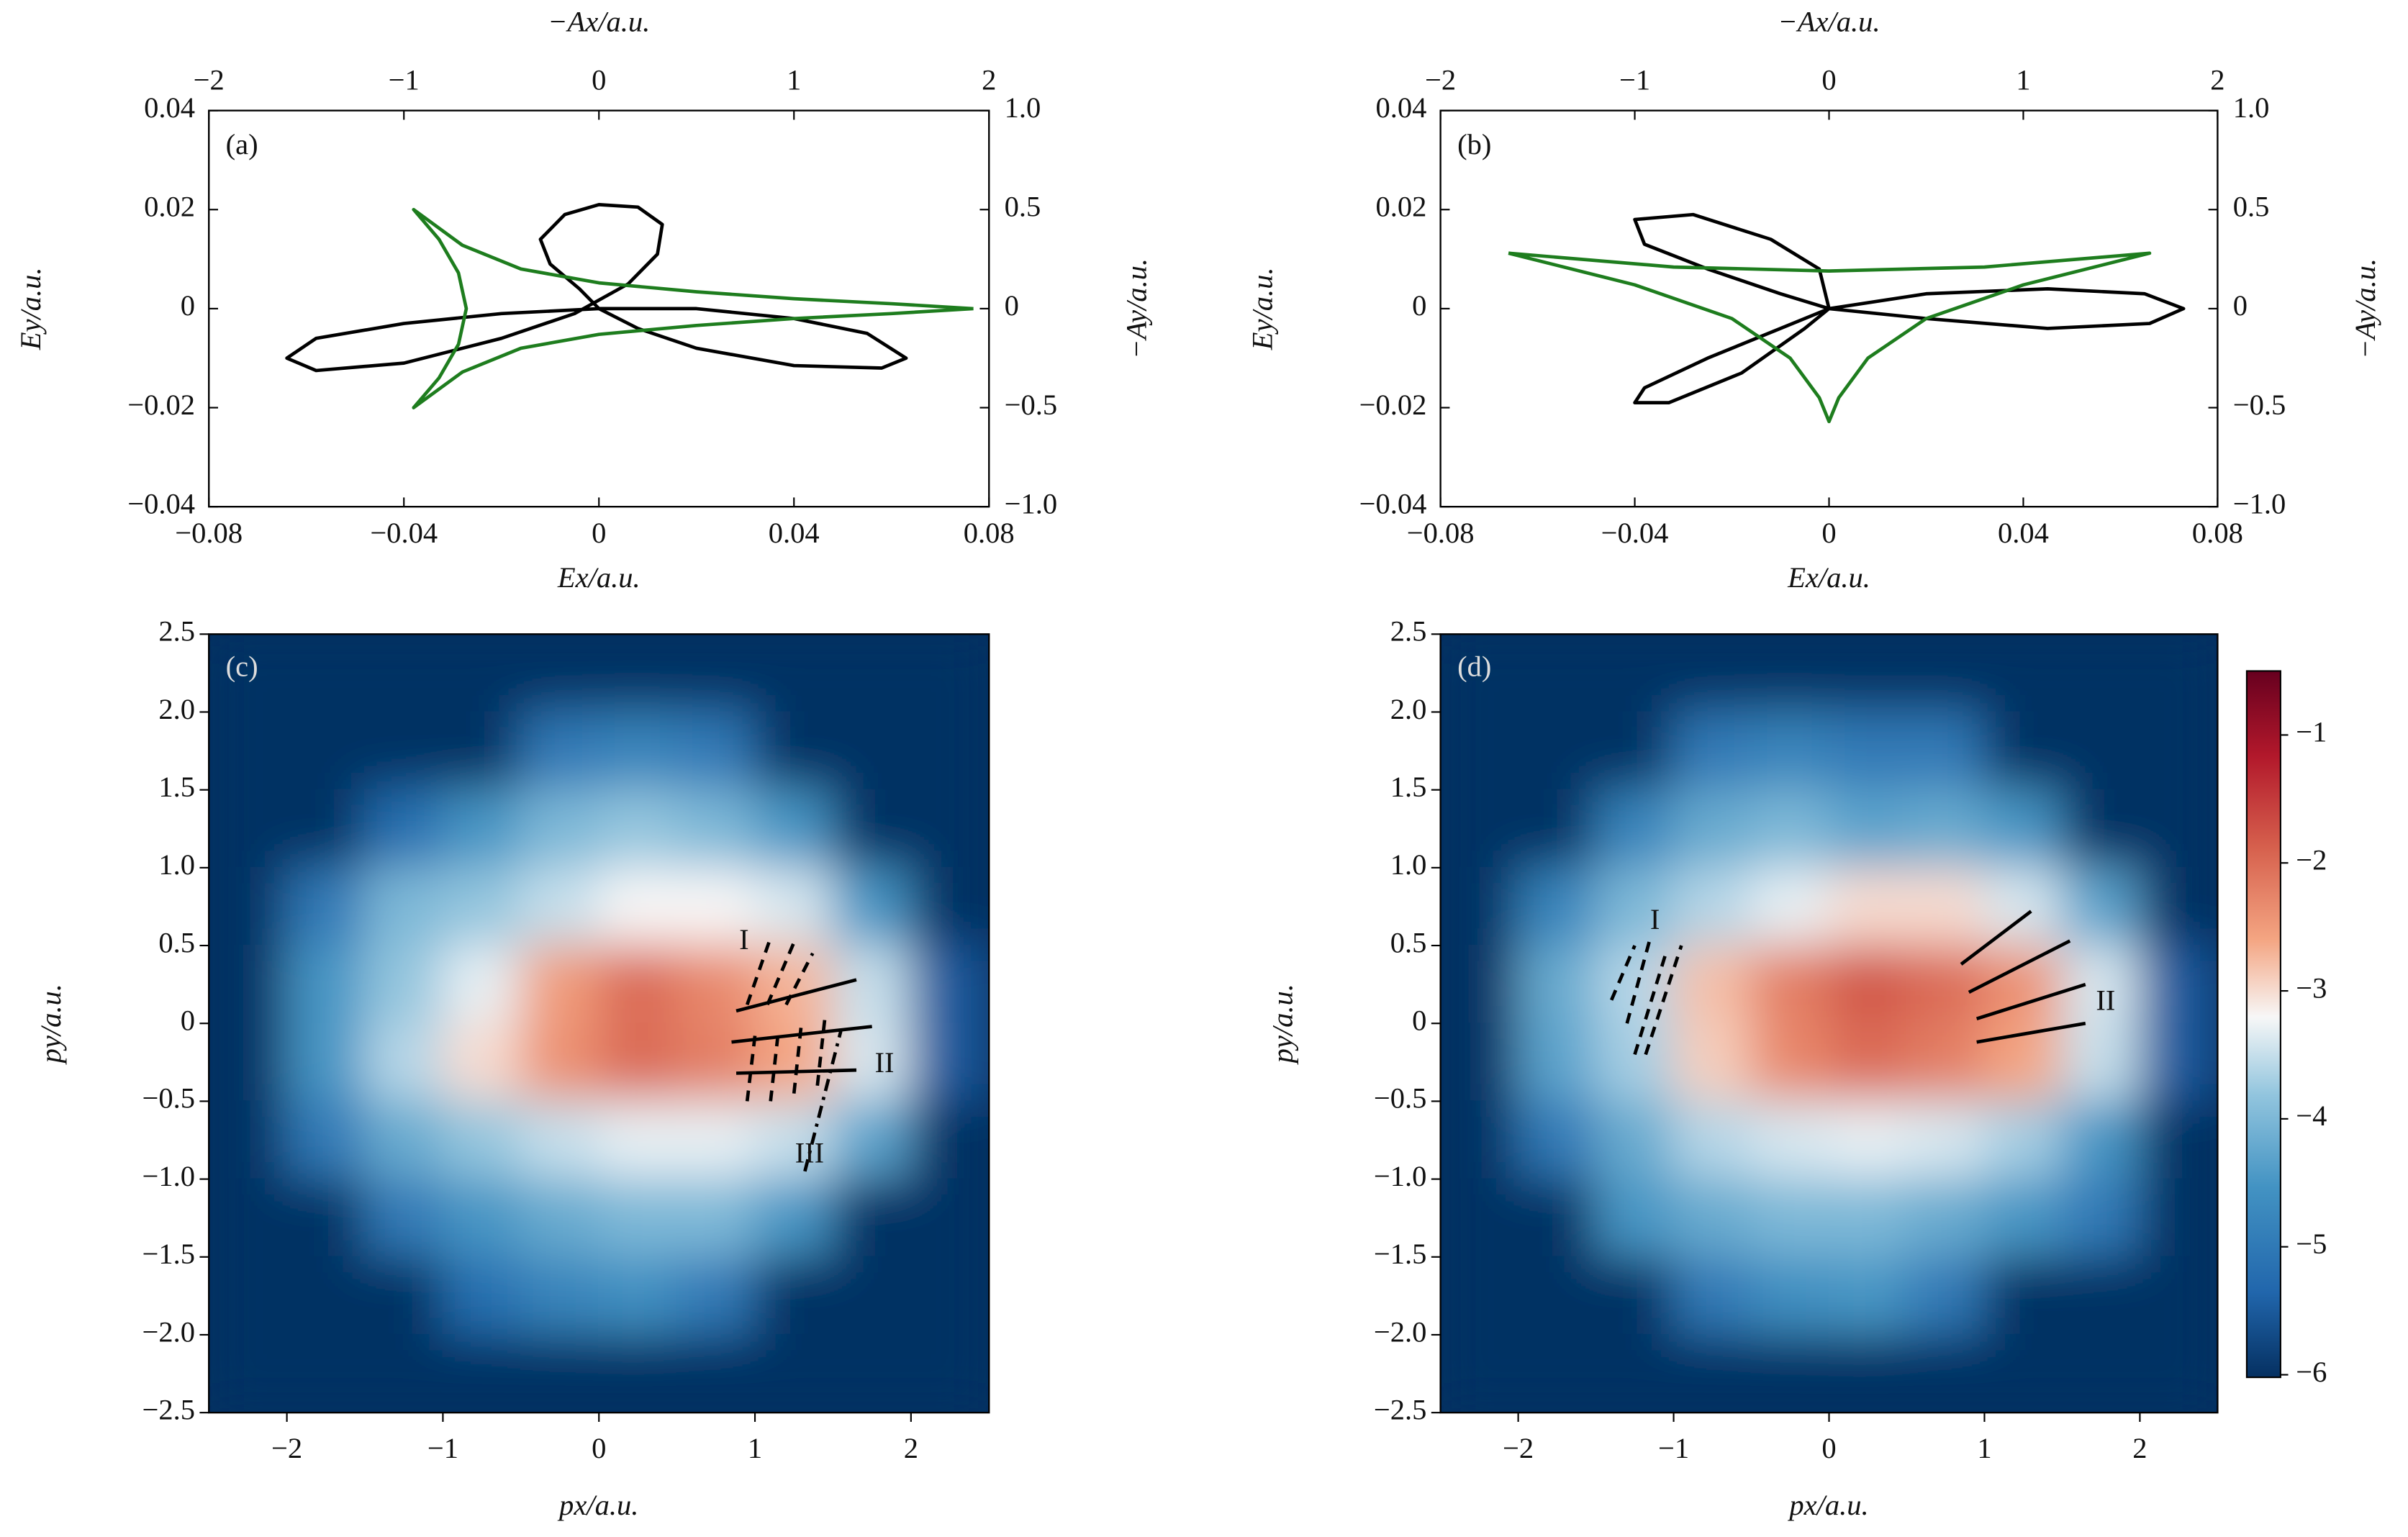 Image resolution: width=2408 pixels, height=1537 pixels. Describe the element at coordinates (911, 1448) in the screenshot. I see `x-tick-label: 2` at that location.